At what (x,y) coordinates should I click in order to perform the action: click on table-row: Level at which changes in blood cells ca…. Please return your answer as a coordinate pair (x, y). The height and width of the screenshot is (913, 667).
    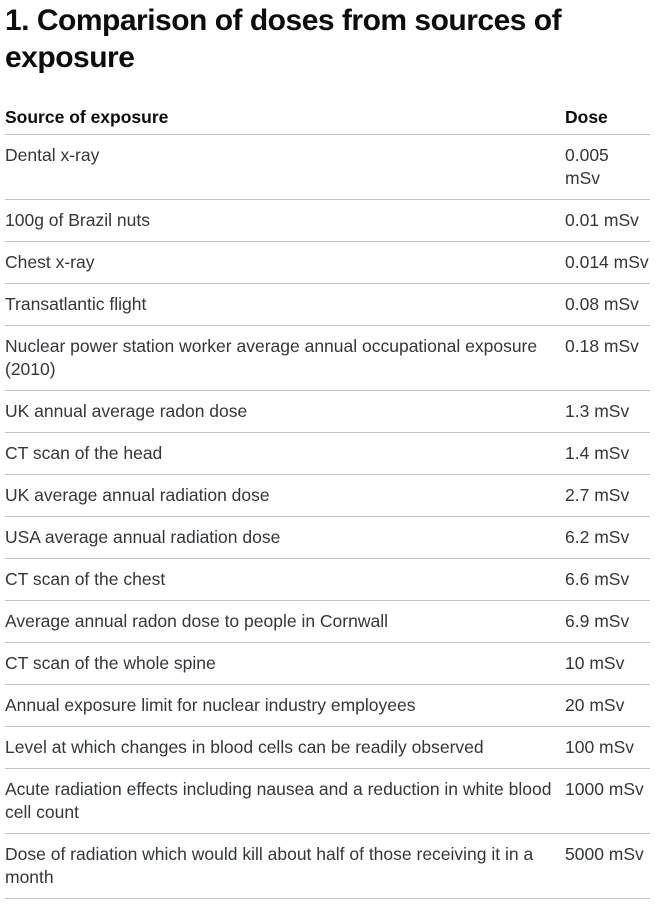
    Looking at the image, I should click on (327, 747).